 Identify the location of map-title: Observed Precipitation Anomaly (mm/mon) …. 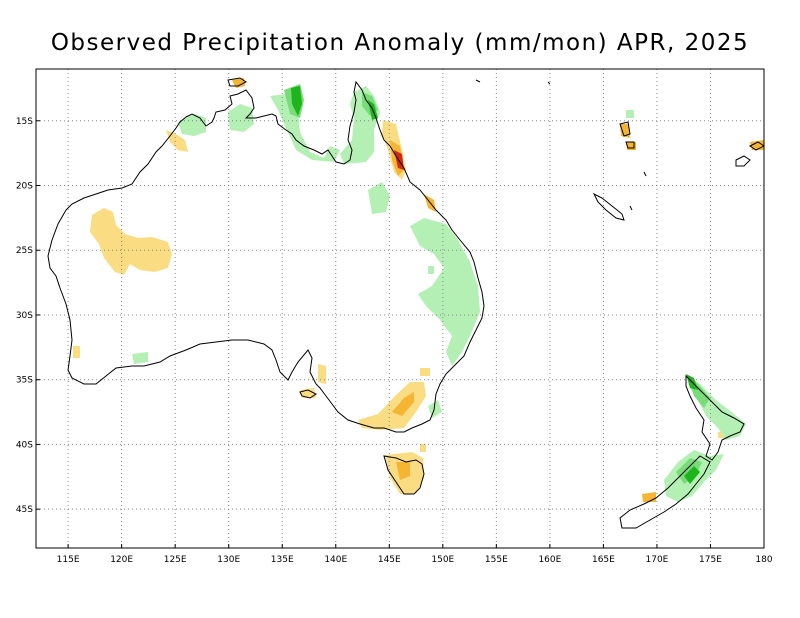
(400, 43).